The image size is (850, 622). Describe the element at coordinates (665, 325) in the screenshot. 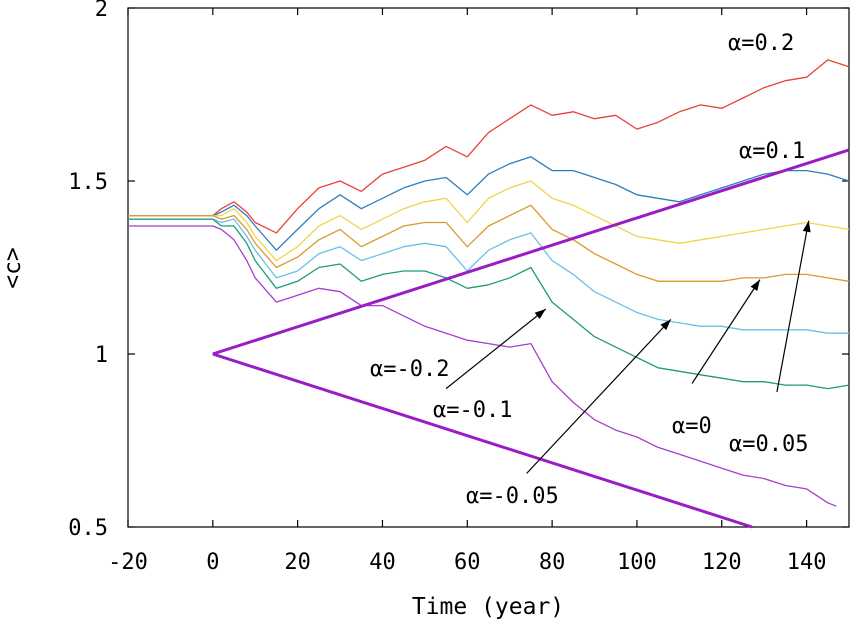

I see `arrow-alpha-neg0.05-head` at that location.